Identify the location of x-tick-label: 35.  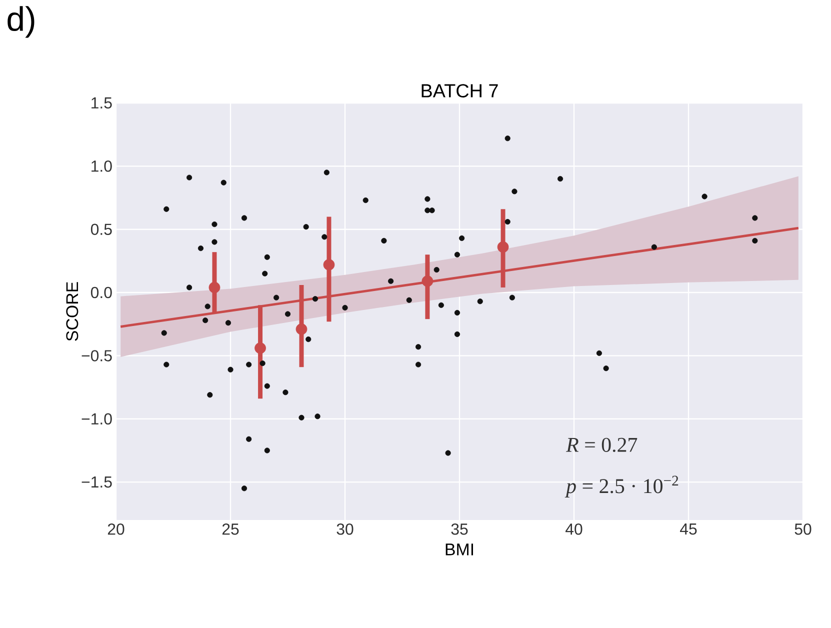
(459, 529).